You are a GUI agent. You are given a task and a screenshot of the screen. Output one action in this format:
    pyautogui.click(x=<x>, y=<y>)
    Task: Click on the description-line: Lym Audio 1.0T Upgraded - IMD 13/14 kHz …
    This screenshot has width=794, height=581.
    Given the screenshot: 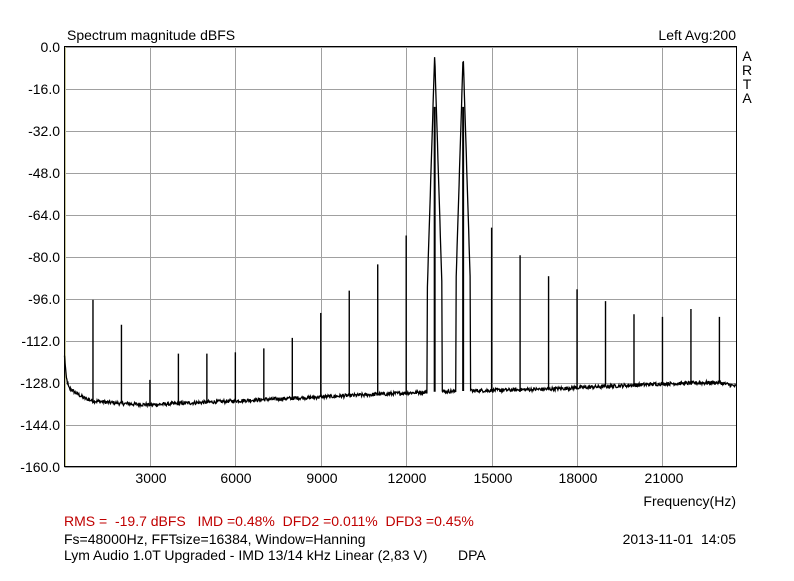 What is the action you would take?
    pyautogui.click(x=246, y=555)
    